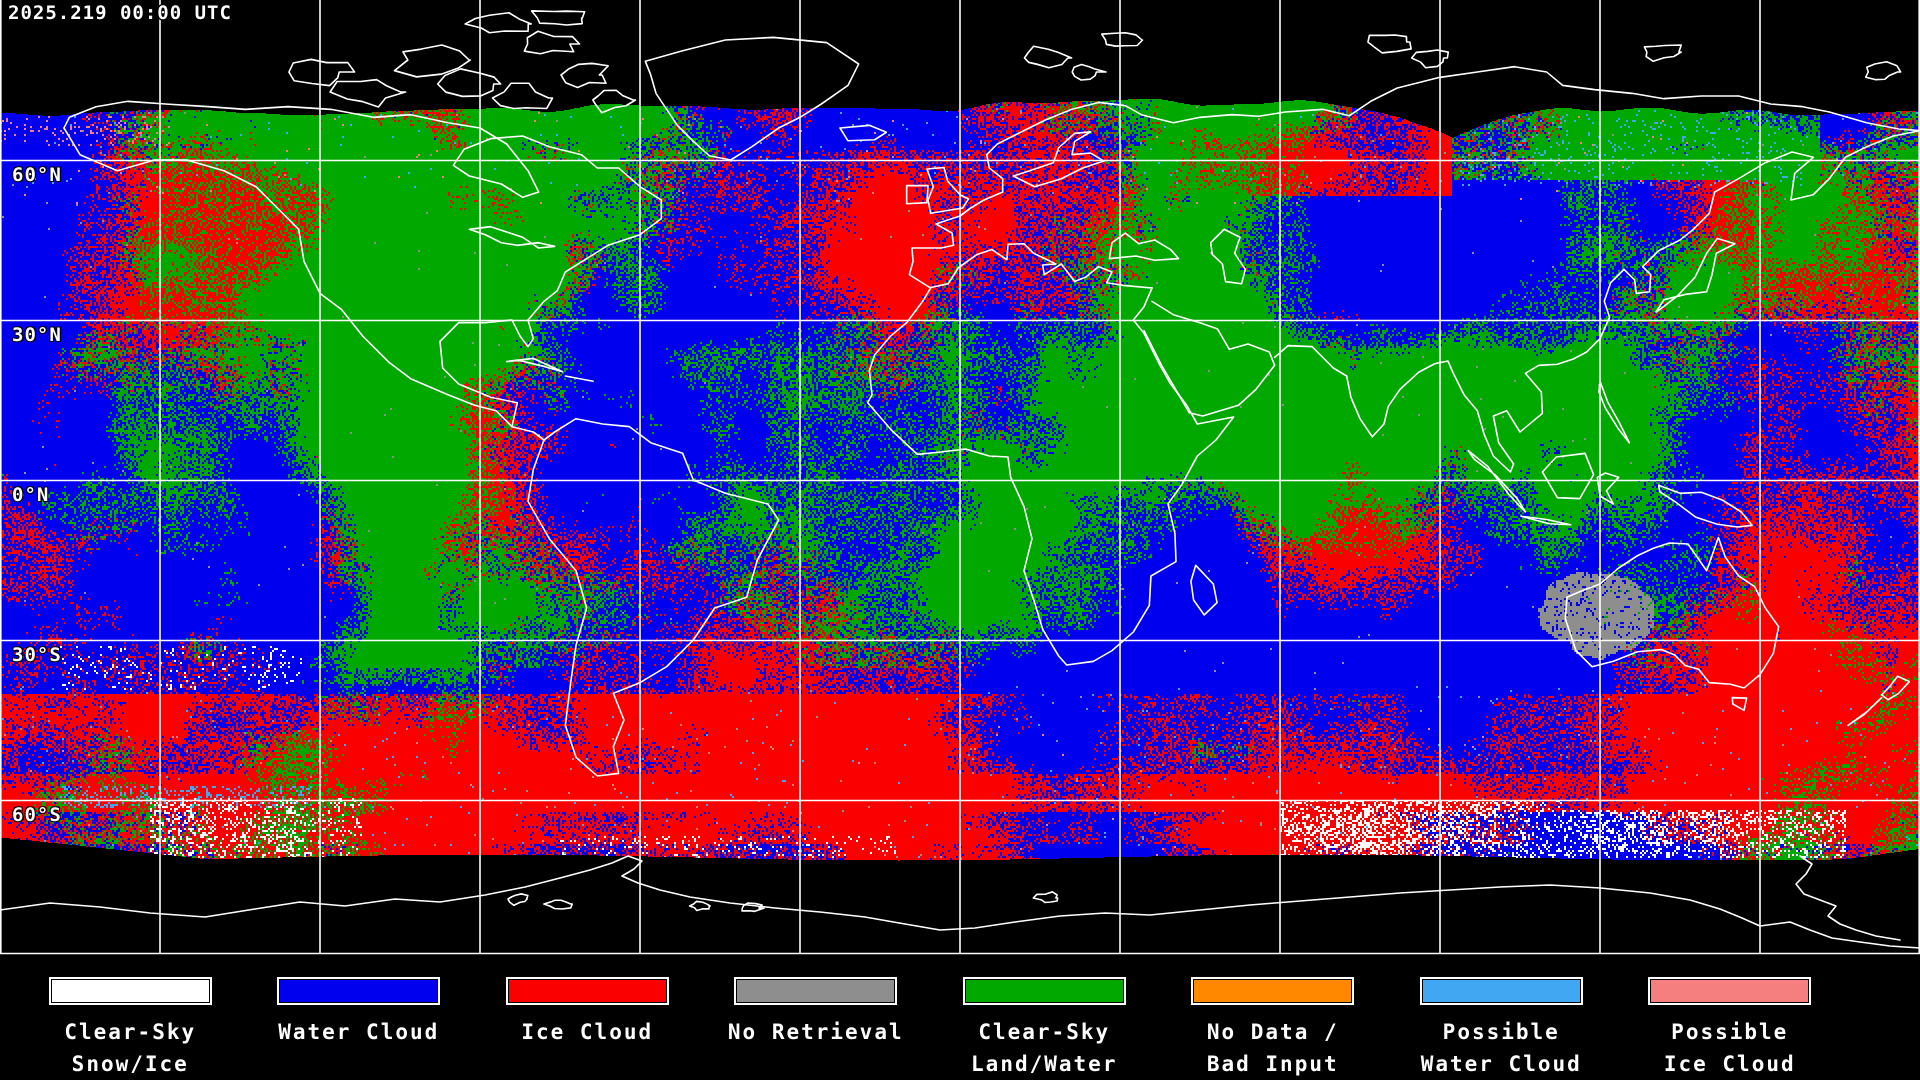 Image resolution: width=1920 pixels, height=1080 pixels. I want to click on legend-label: Clear-Sky Snow/Ice, so click(130, 1048).